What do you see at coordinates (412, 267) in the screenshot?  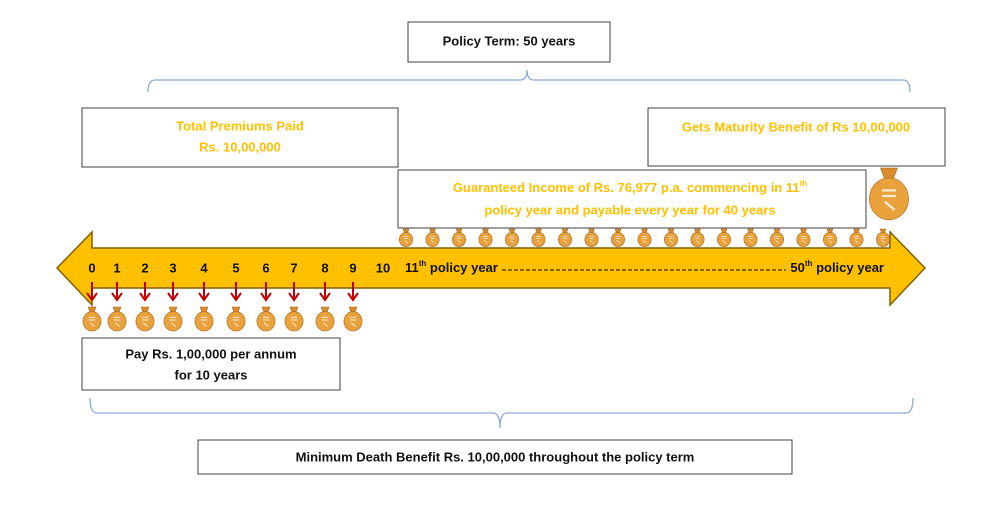 I see `start-num: 11` at bounding box center [412, 267].